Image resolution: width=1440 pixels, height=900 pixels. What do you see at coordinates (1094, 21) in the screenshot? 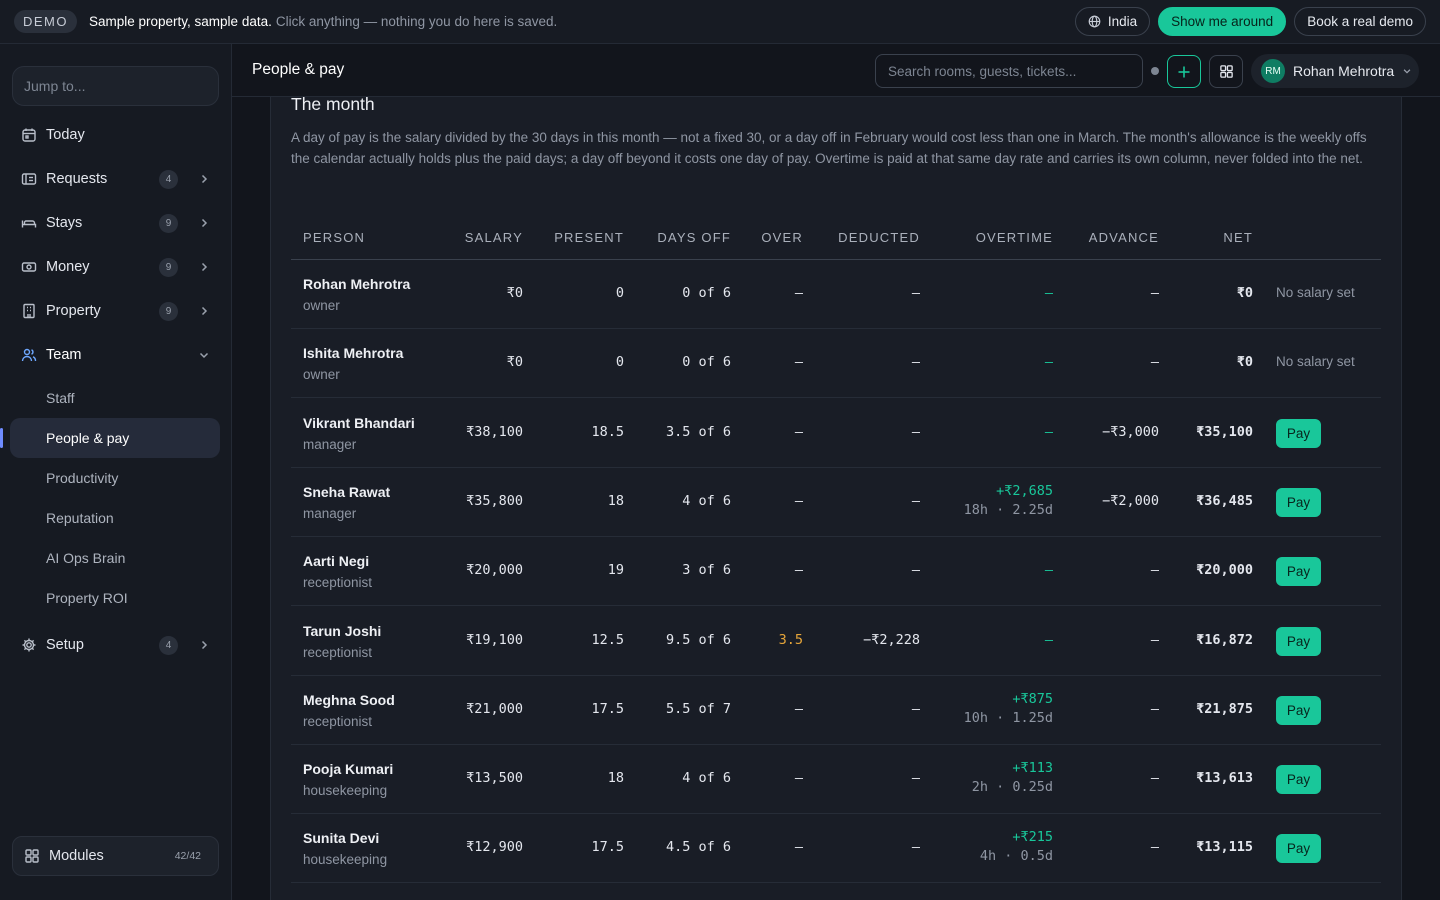
I see `globe-icon` at bounding box center [1094, 21].